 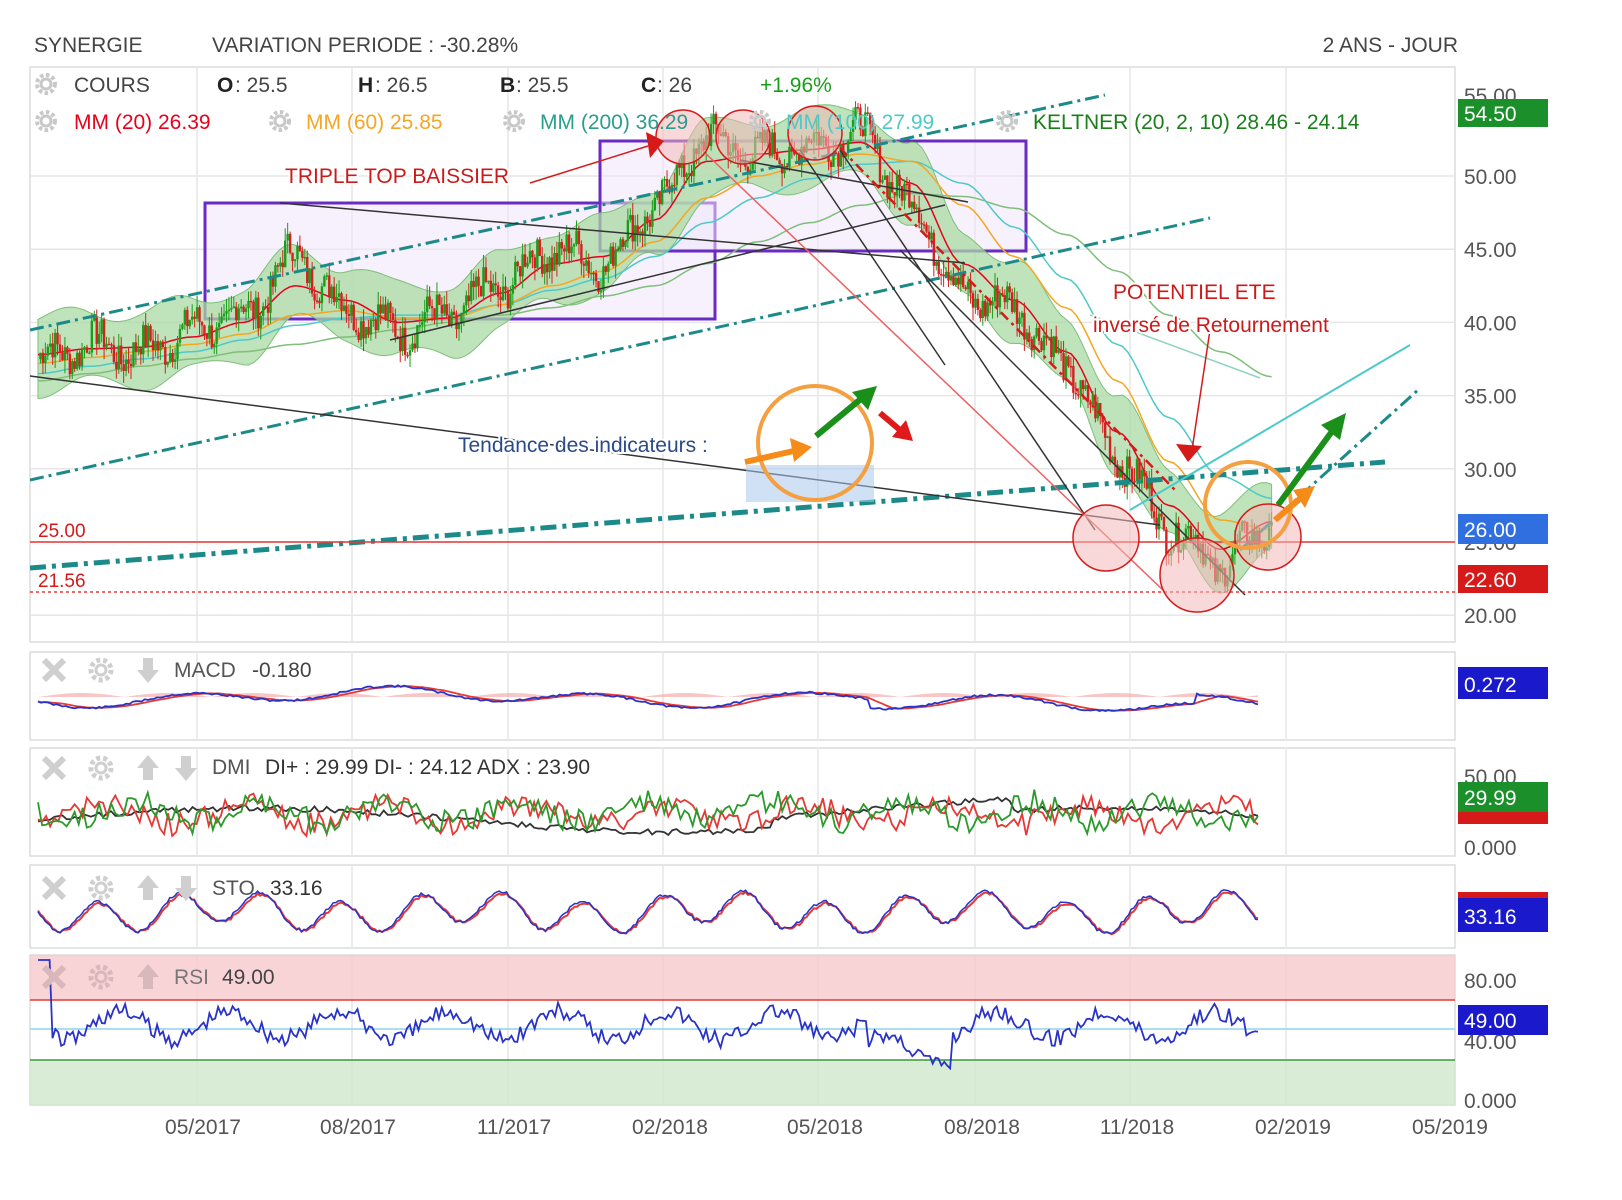 What do you see at coordinates (1293, 1127) in the screenshot?
I see `time-tick-label: 02/2019` at bounding box center [1293, 1127].